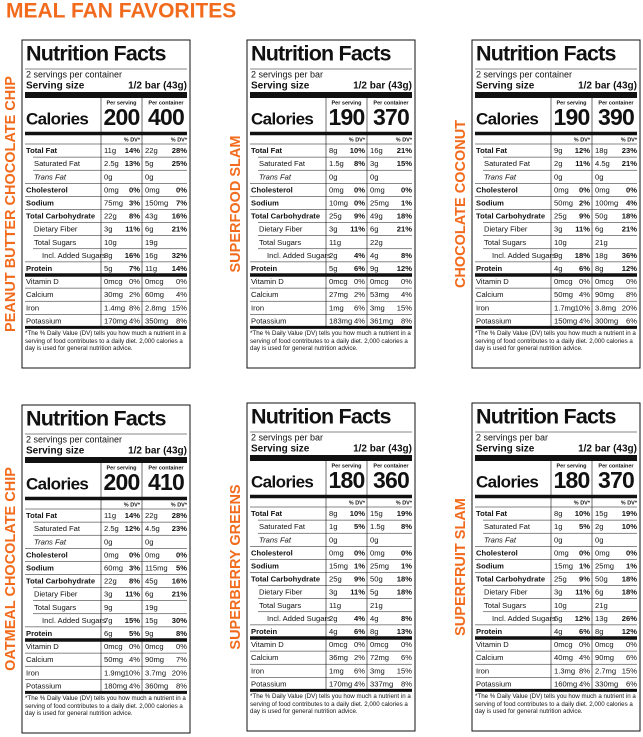  Describe the element at coordinates (629, 618) in the screenshot. I see `dv-container: 26%` at that location.